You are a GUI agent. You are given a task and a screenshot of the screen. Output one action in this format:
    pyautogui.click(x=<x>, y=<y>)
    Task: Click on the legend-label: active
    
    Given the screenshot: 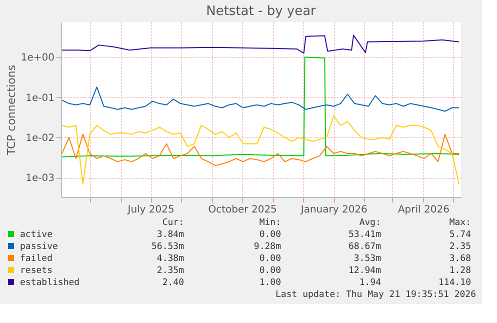 What is the action you would take?
    pyautogui.click(x=36, y=235)
    